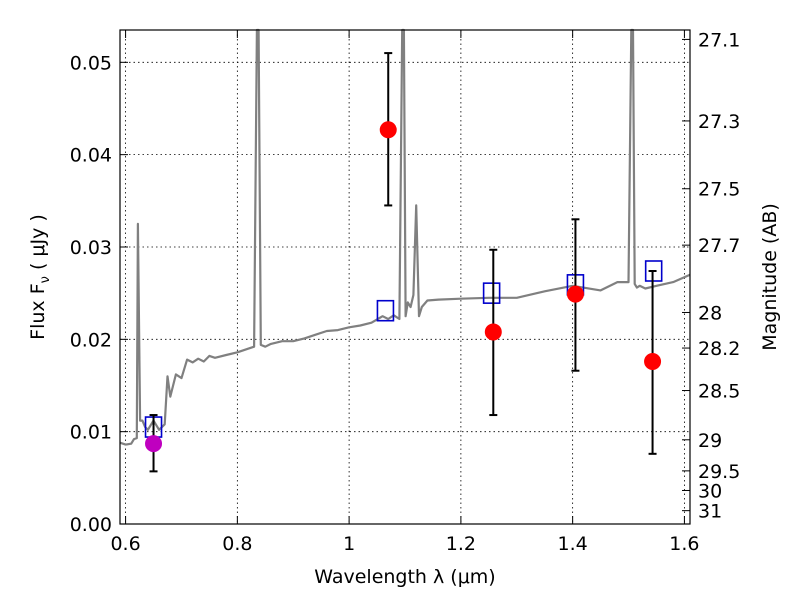 The height and width of the screenshot is (600, 800). Describe the element at coordinates (461, 544) in the screenshot. I see `x-tick-label: 1.2` at that location.